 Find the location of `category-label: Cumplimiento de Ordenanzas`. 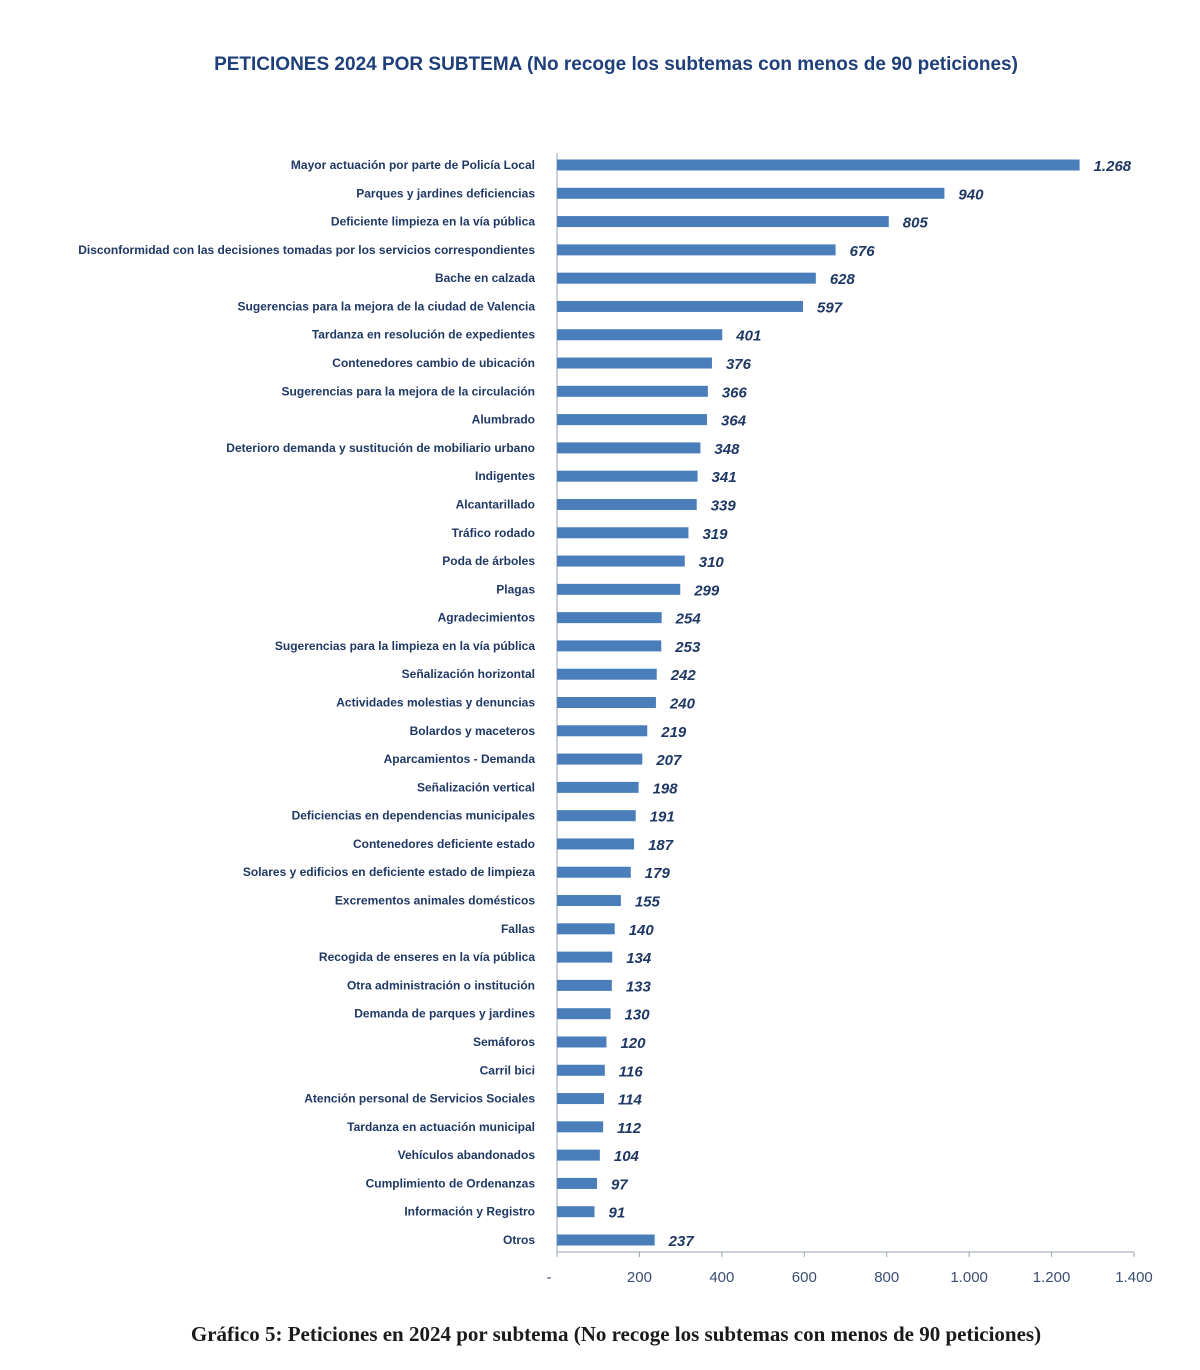

category-label: Cumplimiento de Ordenanzas is located at coordinates (451, 1183).